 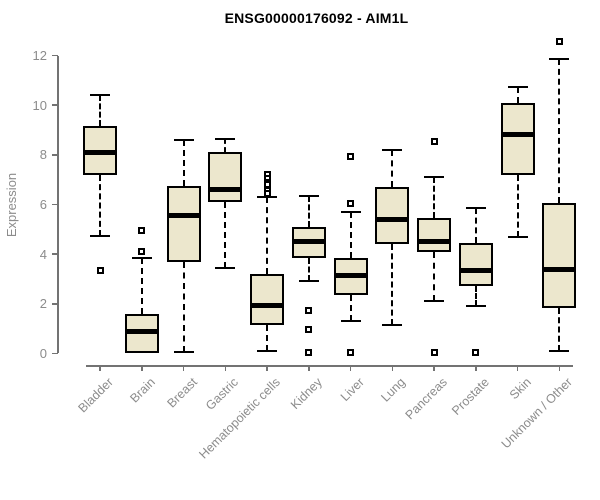 I want to click on box-gastric, so click(x=225, y=177).